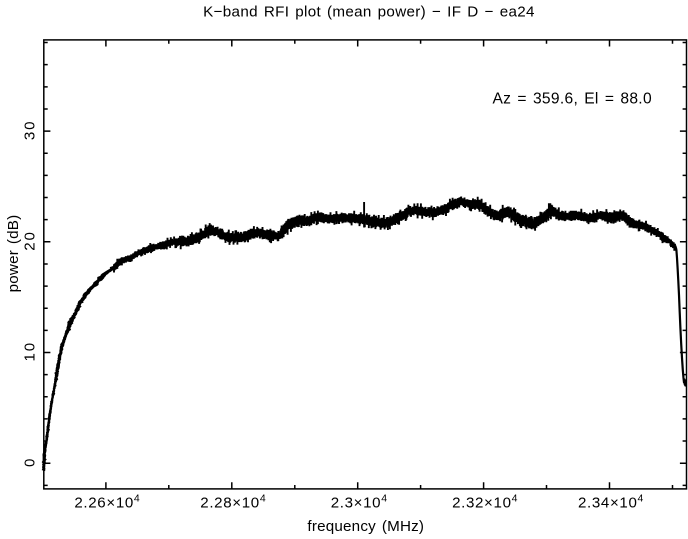  What do you see at coordinates (611, 502) in the screenshot?
I see `svg-text: 2.34×104` at bounding box center [611, 502].